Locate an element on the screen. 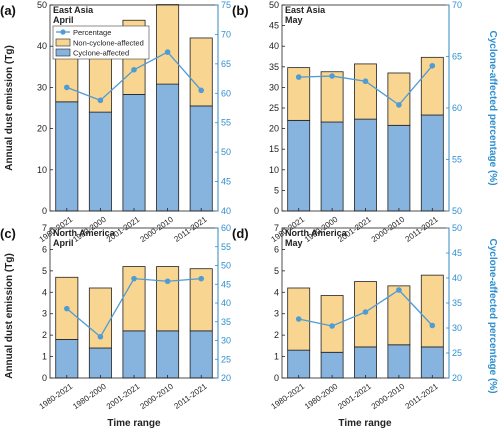 Image resolution: width=500 pixels, height=431 pixels. legend-non-cyclone: Non-cyclone-affected is located at coordinates (108, 43).